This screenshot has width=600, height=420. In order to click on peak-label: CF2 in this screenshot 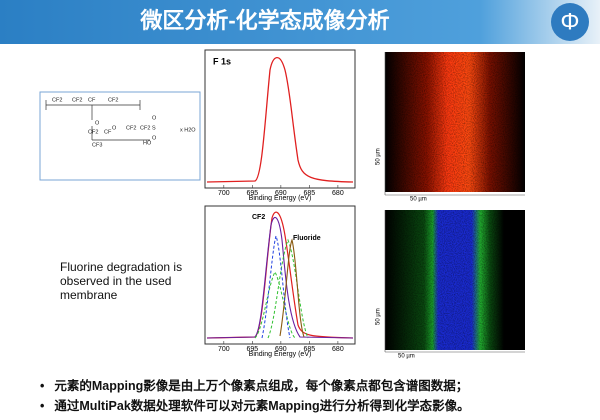, I will do `click(258, 217)`.